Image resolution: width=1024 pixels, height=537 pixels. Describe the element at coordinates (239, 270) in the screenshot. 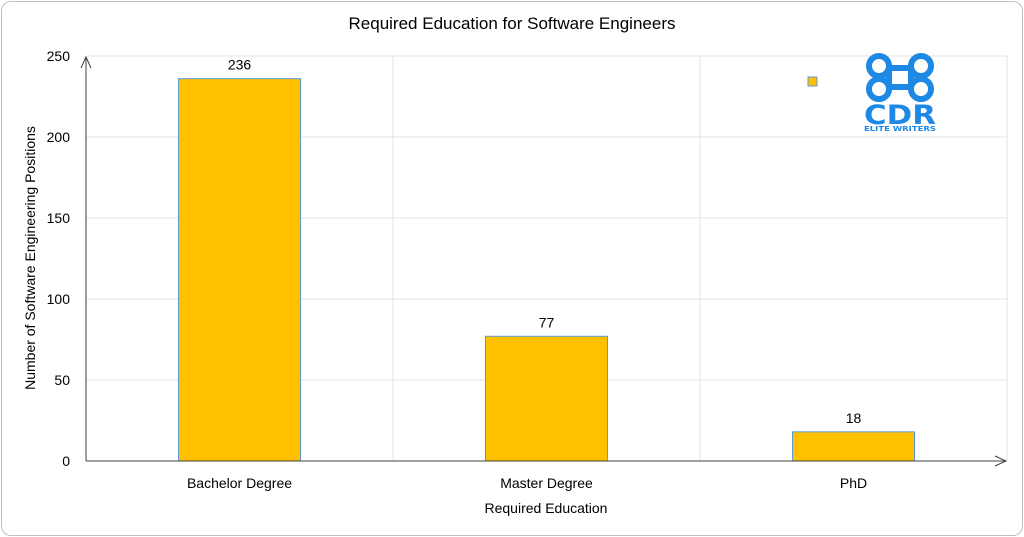

I see `bar-bachelor-degree` at that location.